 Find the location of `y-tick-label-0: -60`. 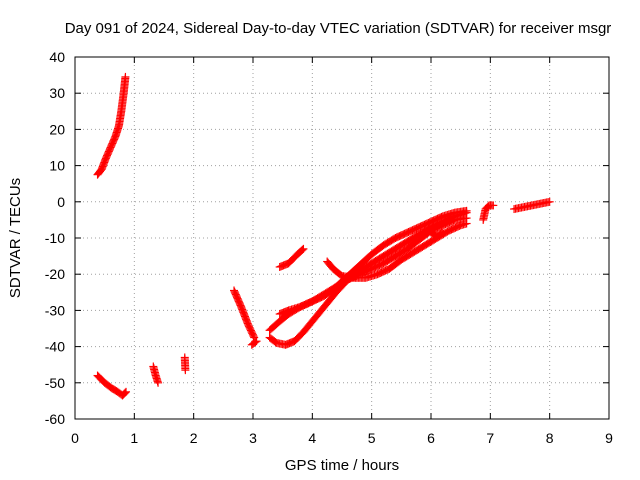

y-tick-label-0: -60 is located at coordinates (55, 419).